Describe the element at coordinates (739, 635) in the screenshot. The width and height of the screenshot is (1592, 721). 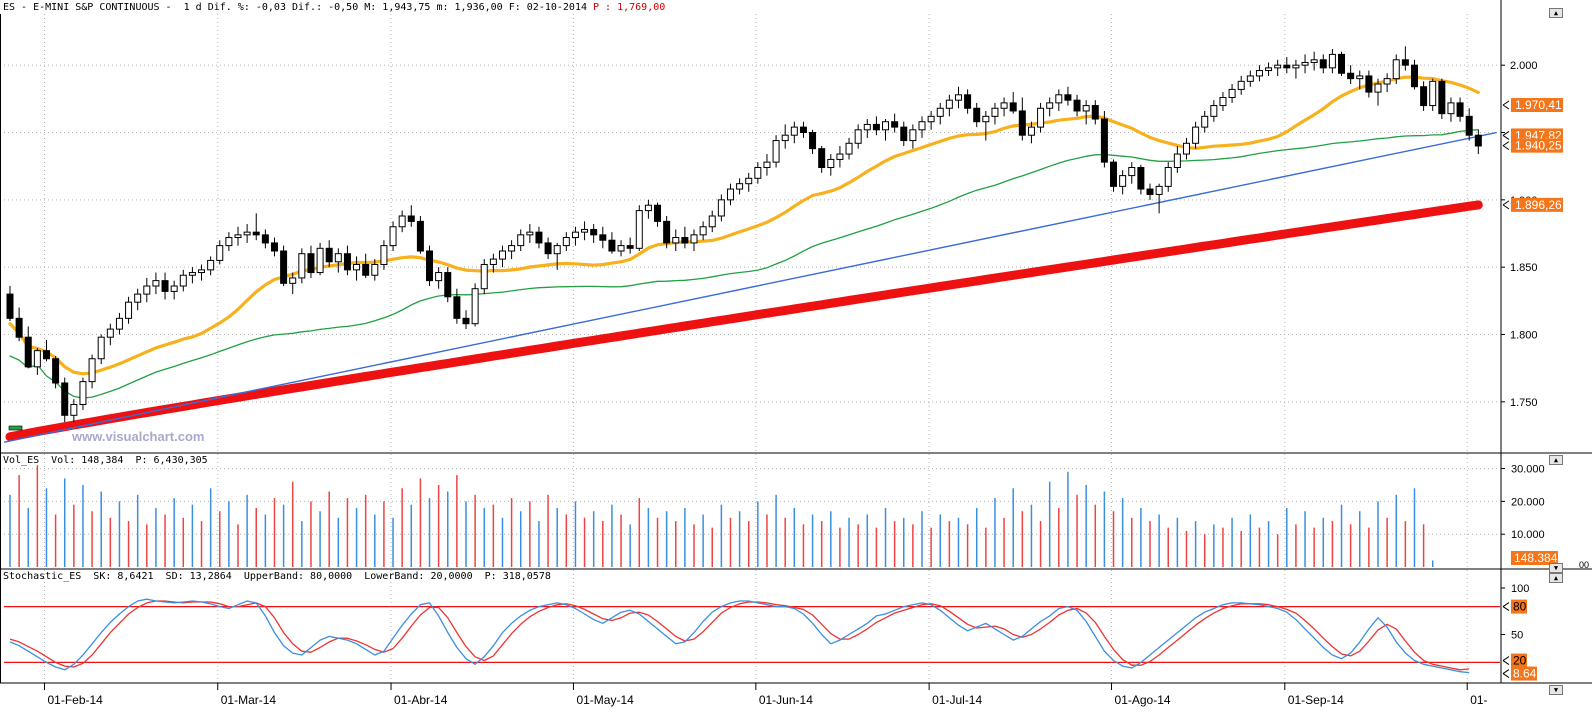
I see `stochastic-sd-line` at that location.